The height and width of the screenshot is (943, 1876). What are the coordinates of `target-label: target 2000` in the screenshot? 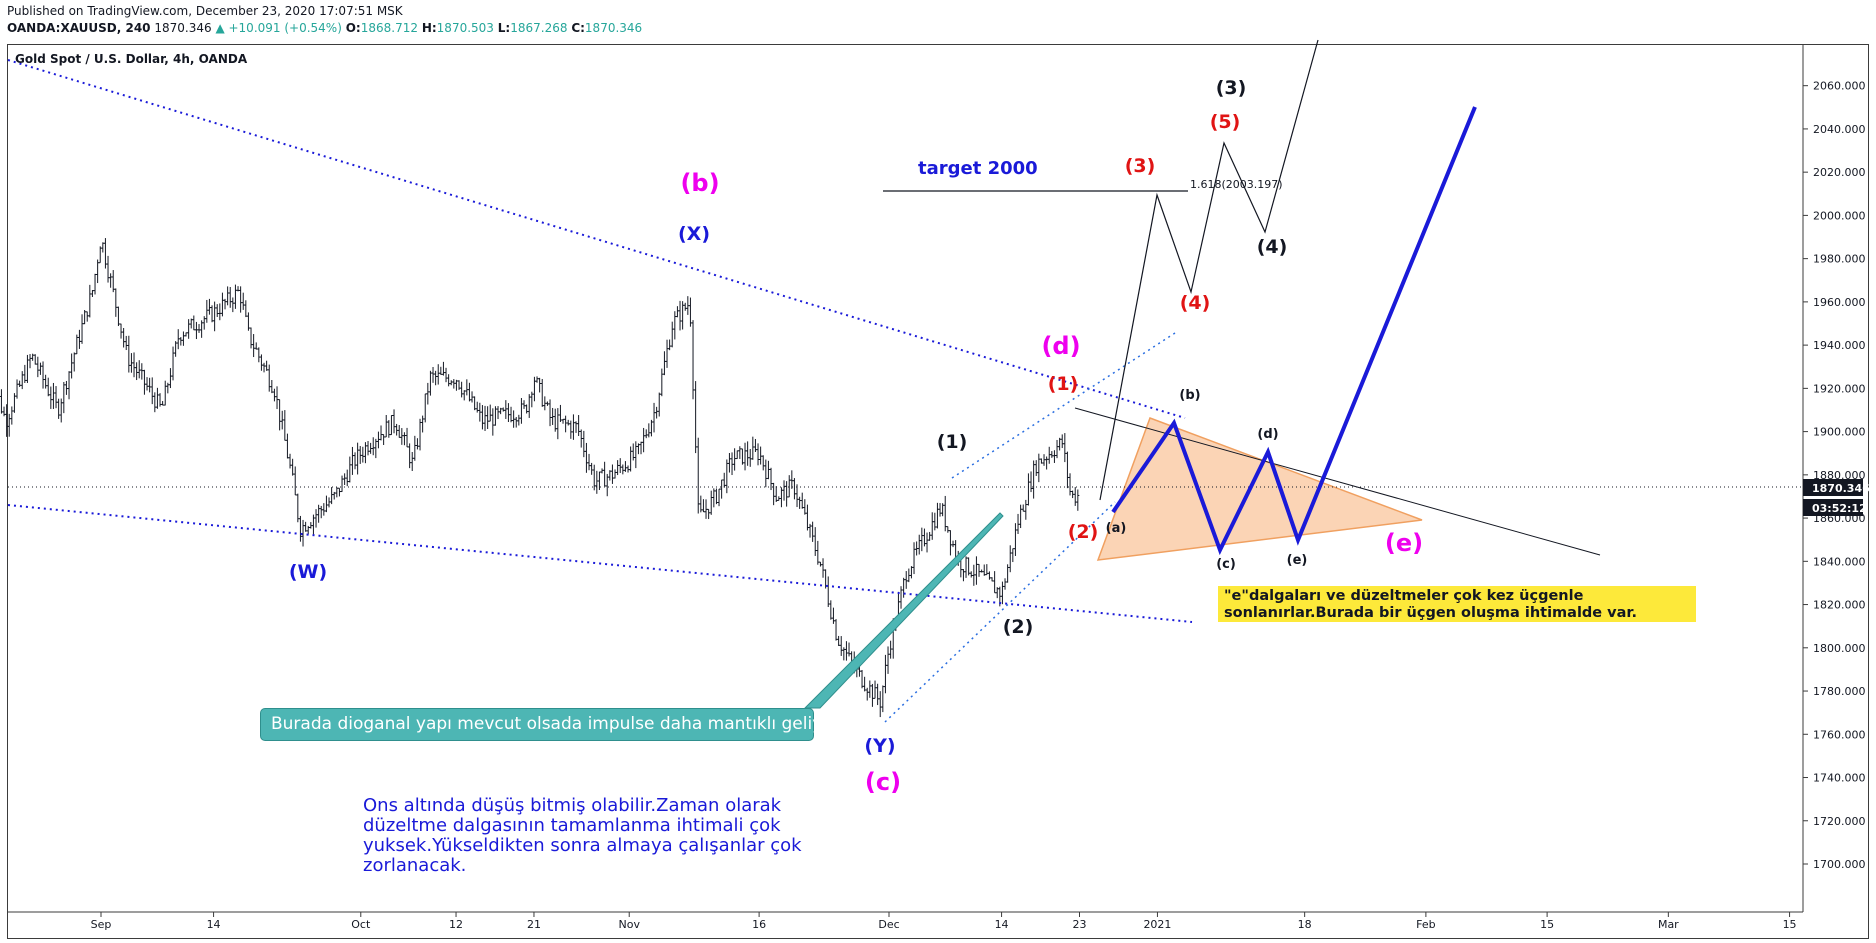 It's located at (978, 168).